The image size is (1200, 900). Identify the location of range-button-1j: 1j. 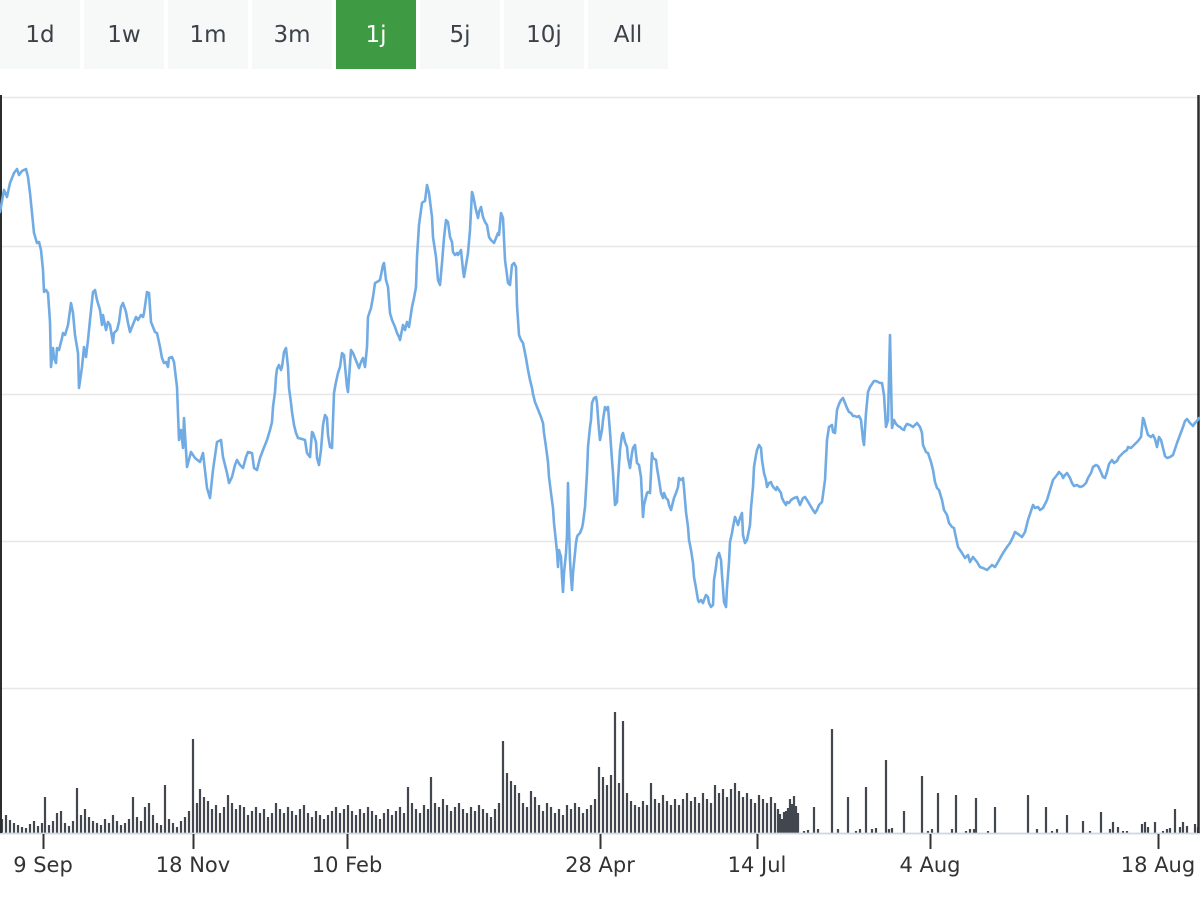
(376, 34).